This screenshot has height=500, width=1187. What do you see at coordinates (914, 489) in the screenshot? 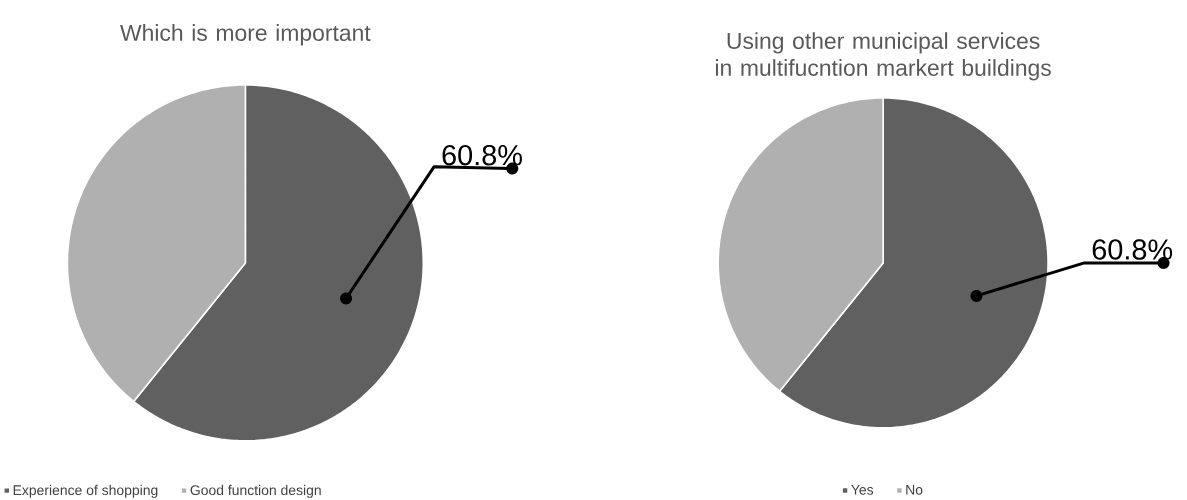
I see `legend-label: No` at bounding box center [914, 489].